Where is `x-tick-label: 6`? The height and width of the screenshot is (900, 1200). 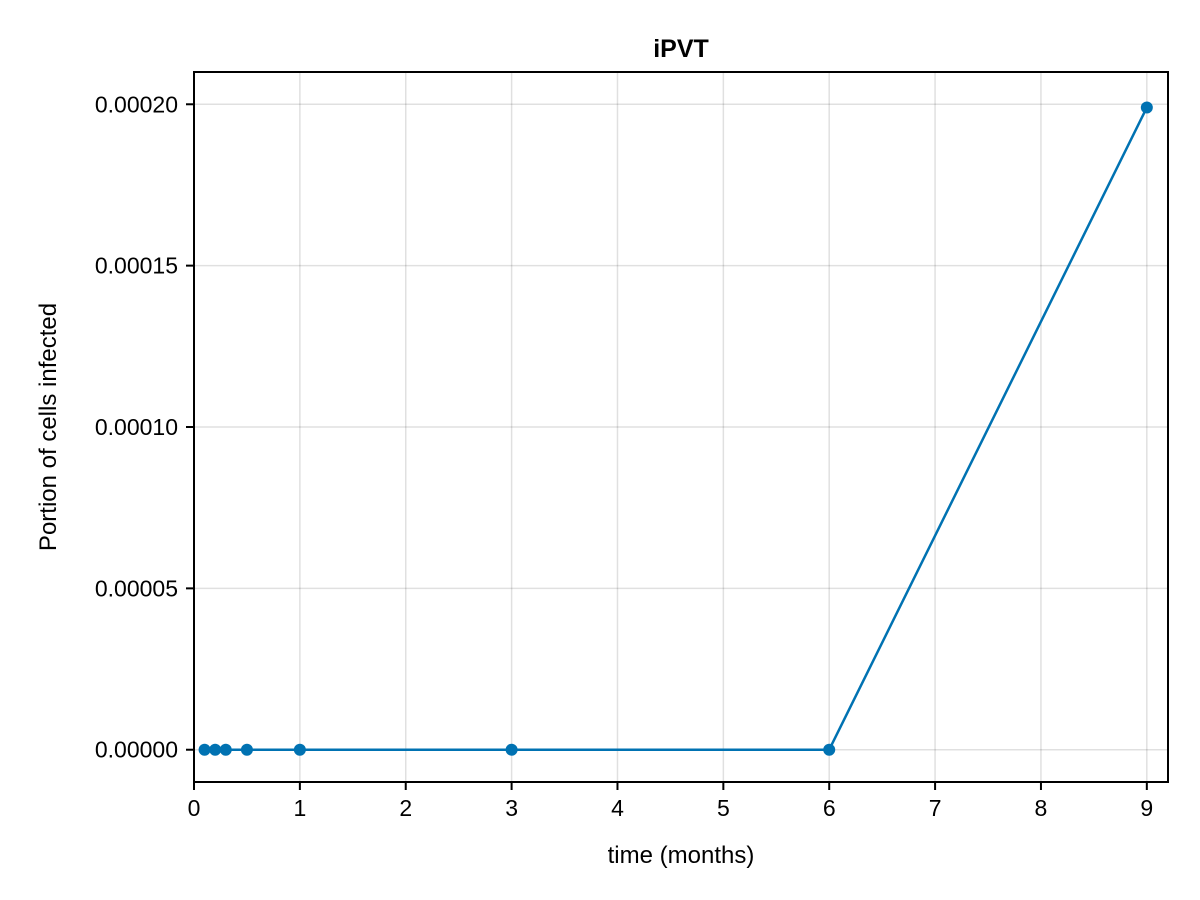
x-tick-label: 6 is located at coordinates (829, 808).